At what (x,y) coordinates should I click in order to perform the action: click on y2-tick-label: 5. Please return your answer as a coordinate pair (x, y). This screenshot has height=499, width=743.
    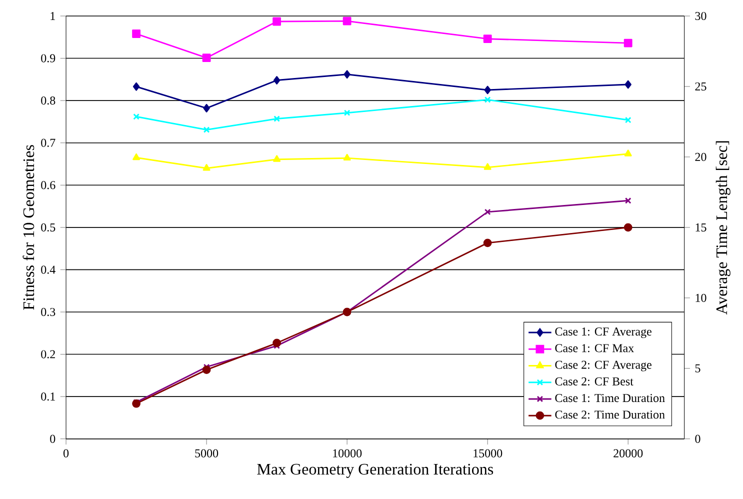
    Looking at the image, I should click on (697, 368).